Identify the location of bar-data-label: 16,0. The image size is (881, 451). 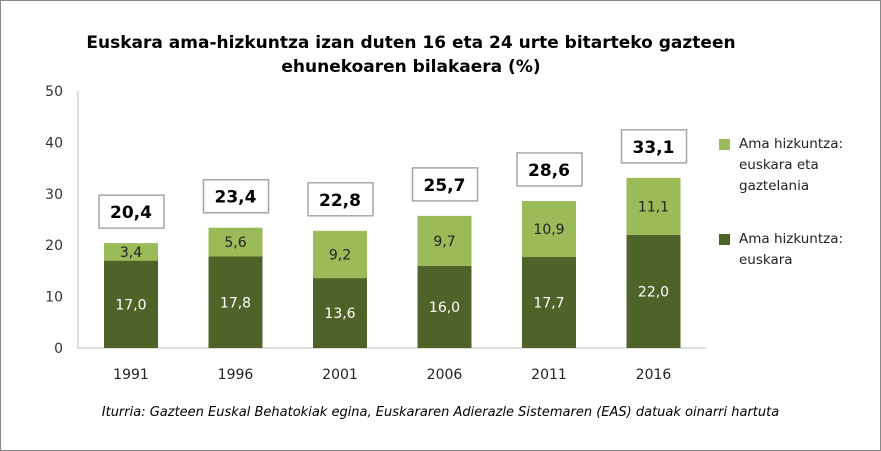
(444, 308).